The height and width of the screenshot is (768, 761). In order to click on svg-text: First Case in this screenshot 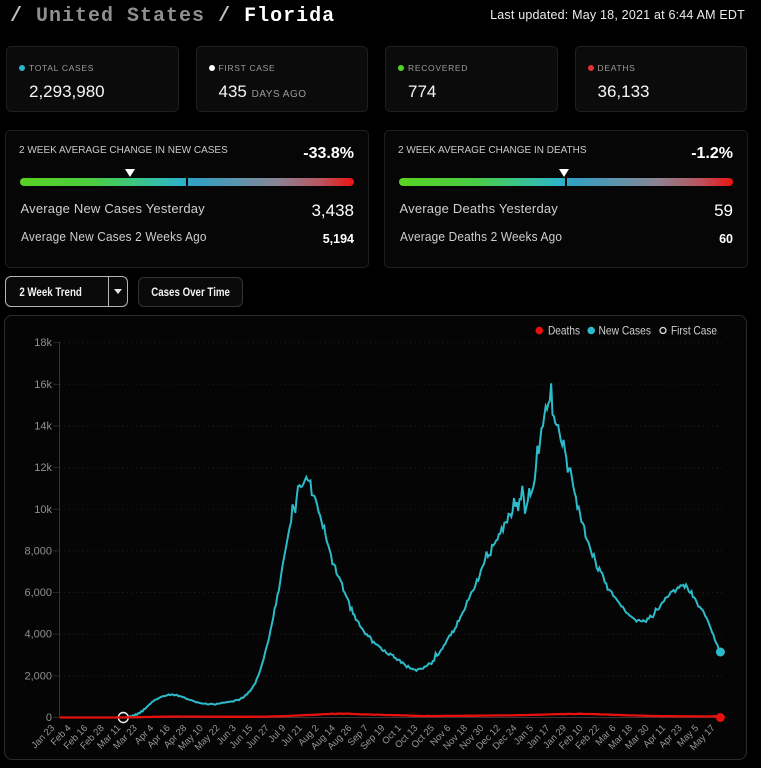, I will do `click(694, 331)`.